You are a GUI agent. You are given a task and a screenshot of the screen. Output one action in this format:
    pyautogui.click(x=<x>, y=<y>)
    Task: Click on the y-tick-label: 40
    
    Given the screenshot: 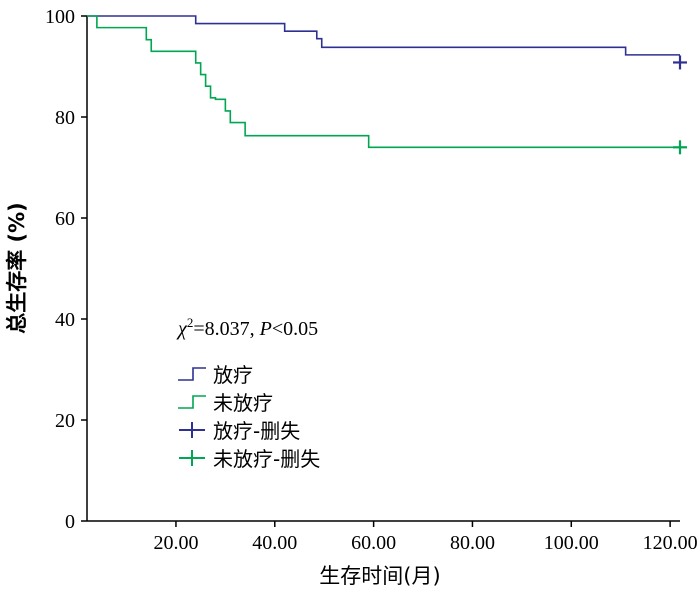 What is the action you would take?
    pyautogui.click(x=65, y=320)
    